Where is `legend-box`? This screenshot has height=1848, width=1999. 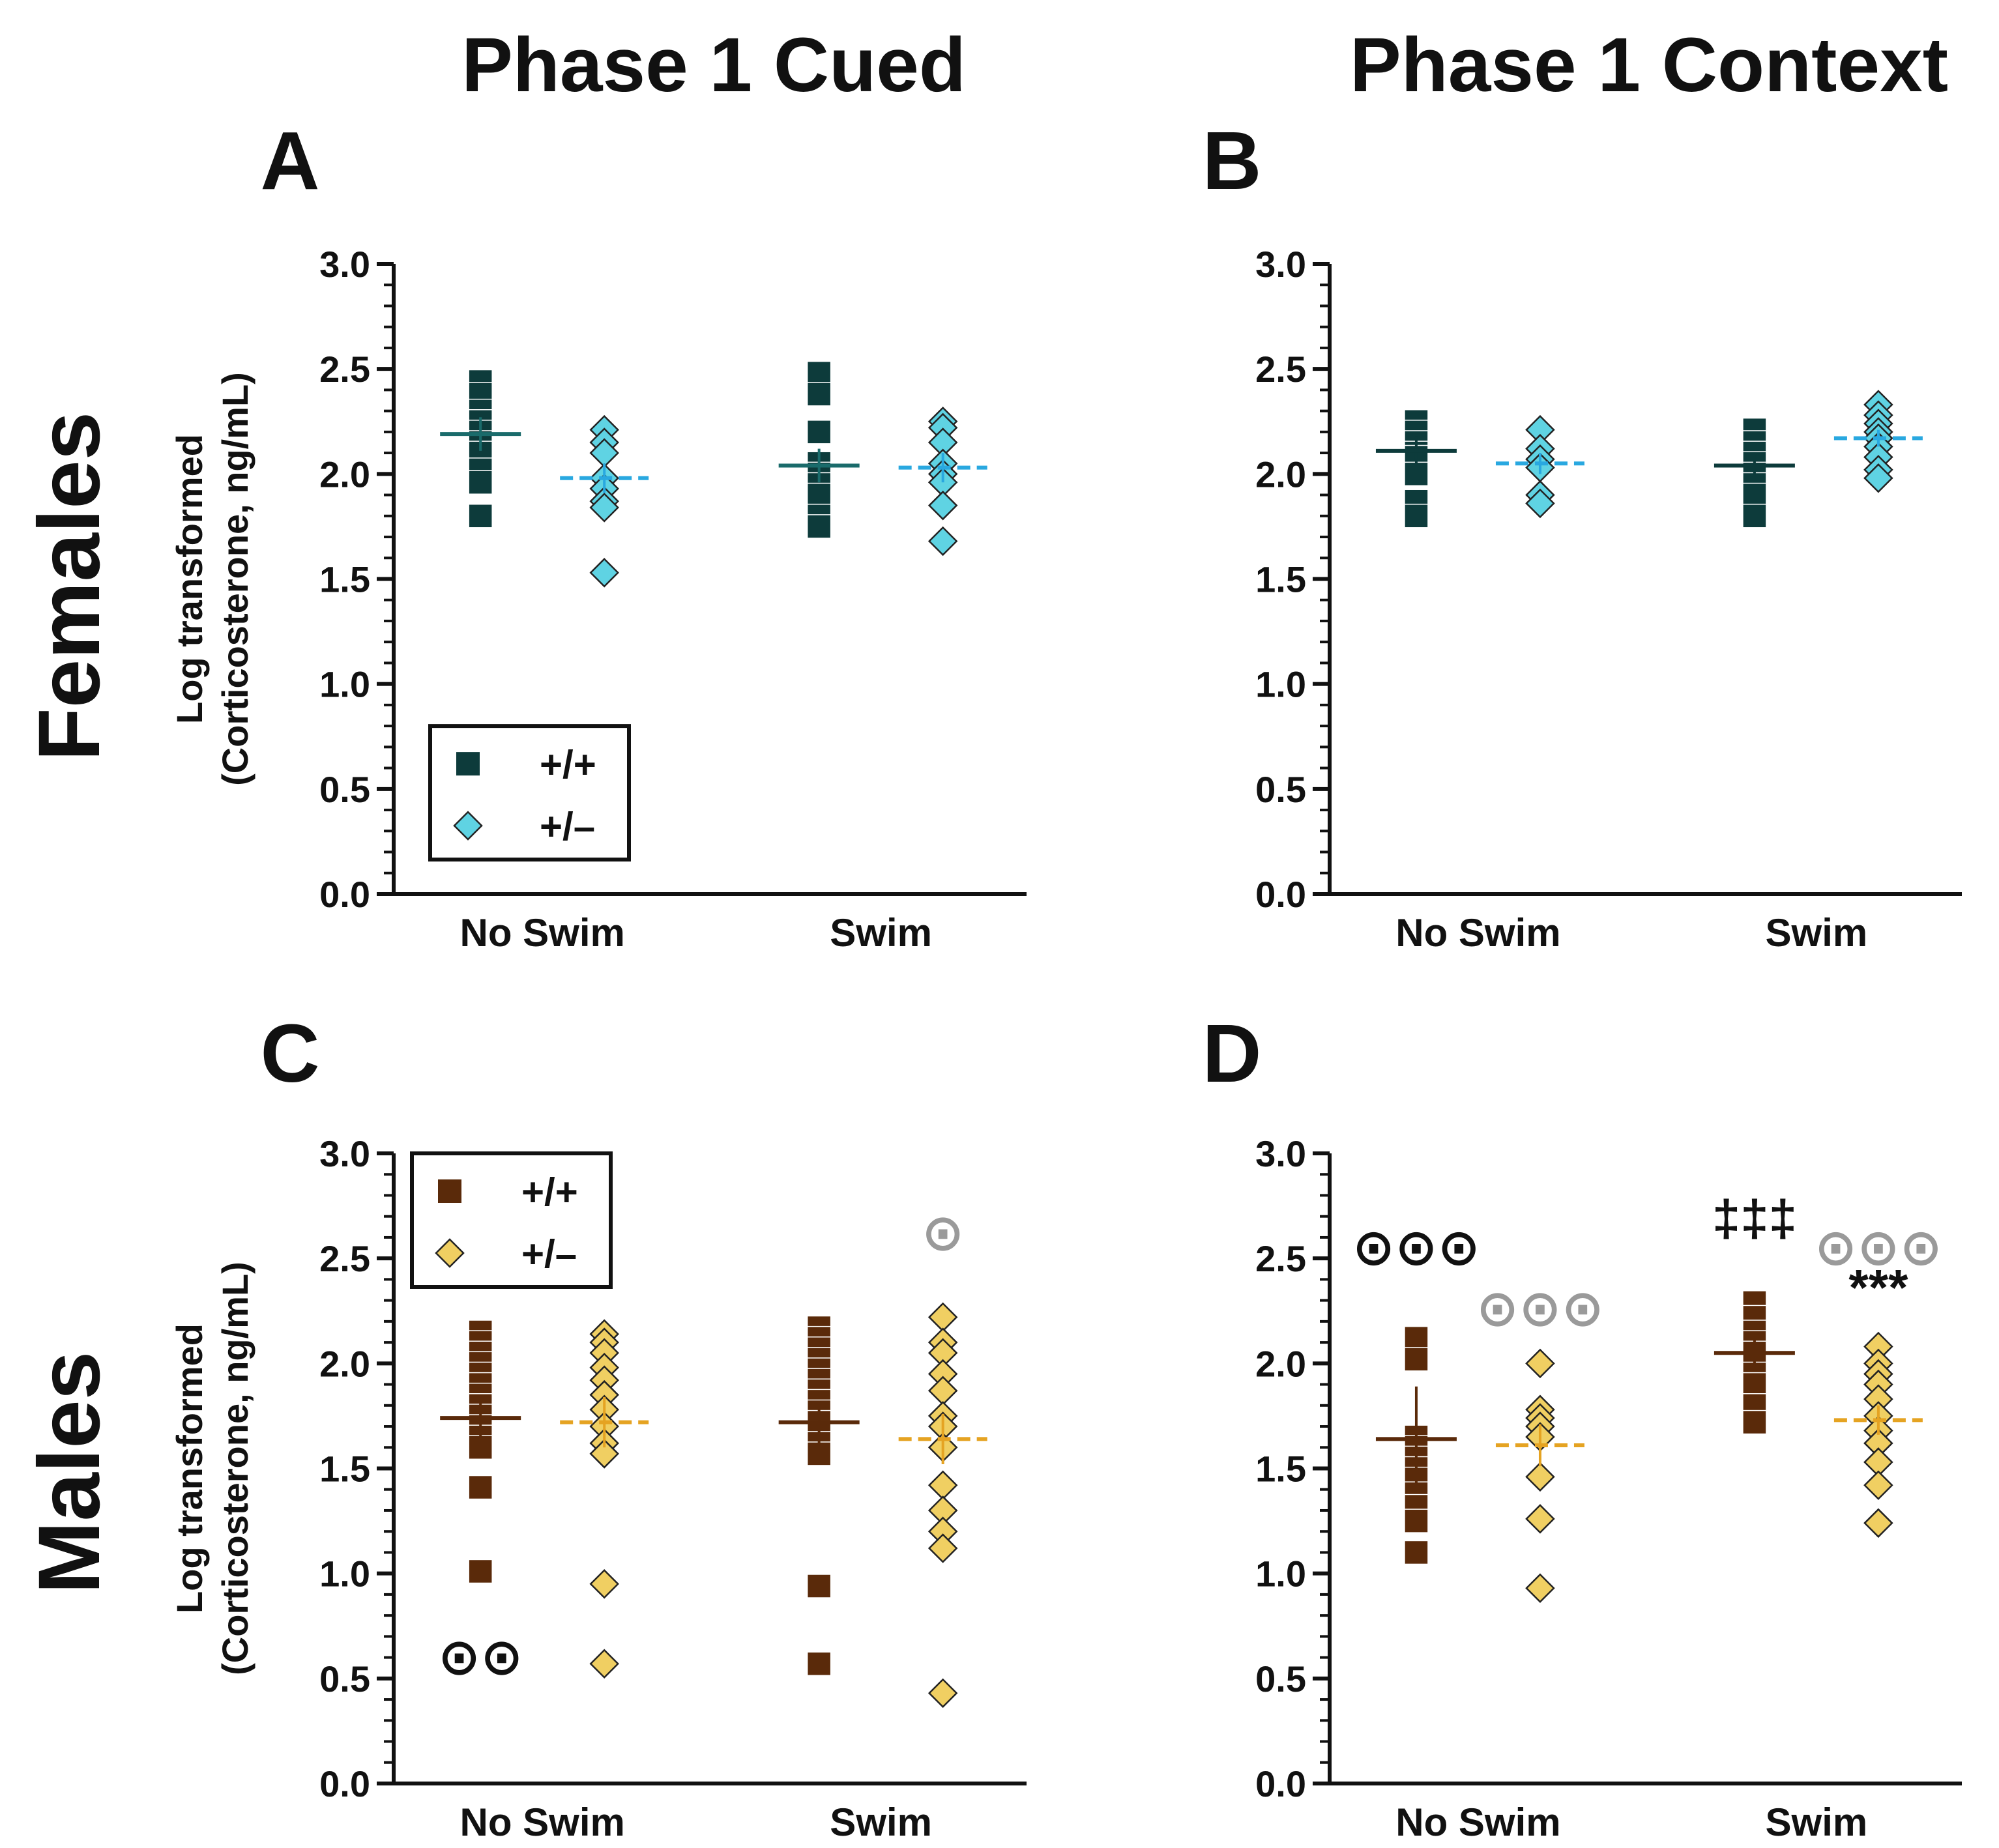 legend-box is located at coordinates (529, 793).